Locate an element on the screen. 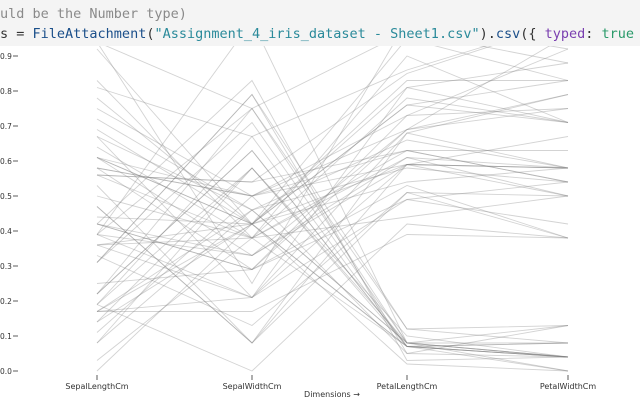  code-method-open: ). is located at coordinates (487, 34).